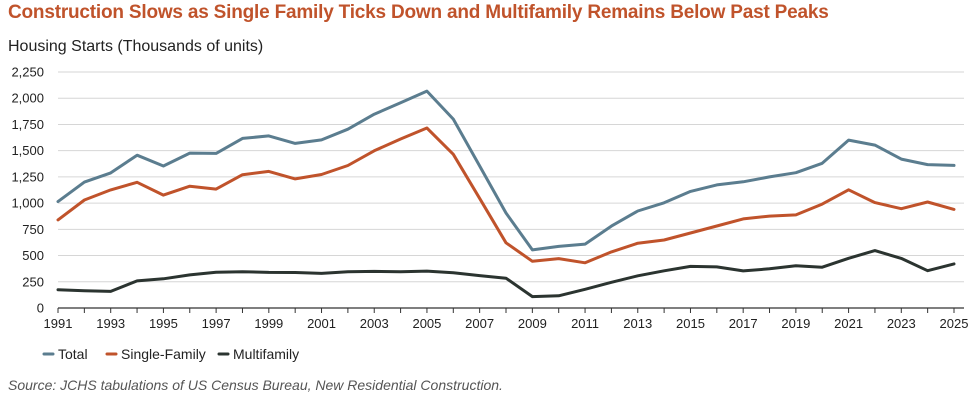 The image size is (975, 403). I want to click on y-tick-label: 500, so click(33, 255).